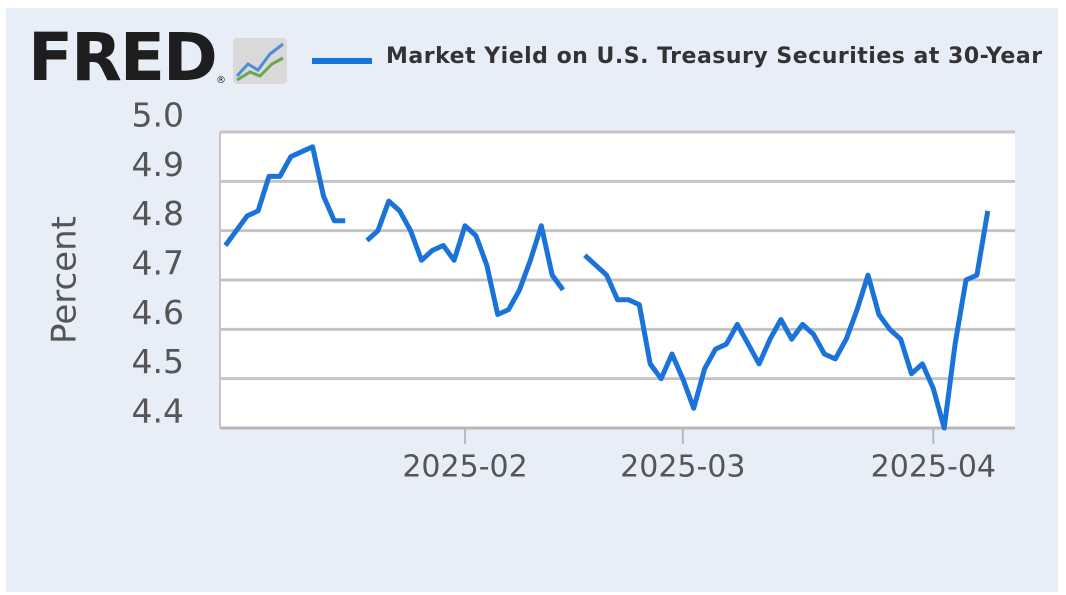 The image size is (1066, 595). What do you see at coordinates (933, 467) in the screenshot?
I see `x-tick-label: 2025-04` at bounding box center [933, 467].